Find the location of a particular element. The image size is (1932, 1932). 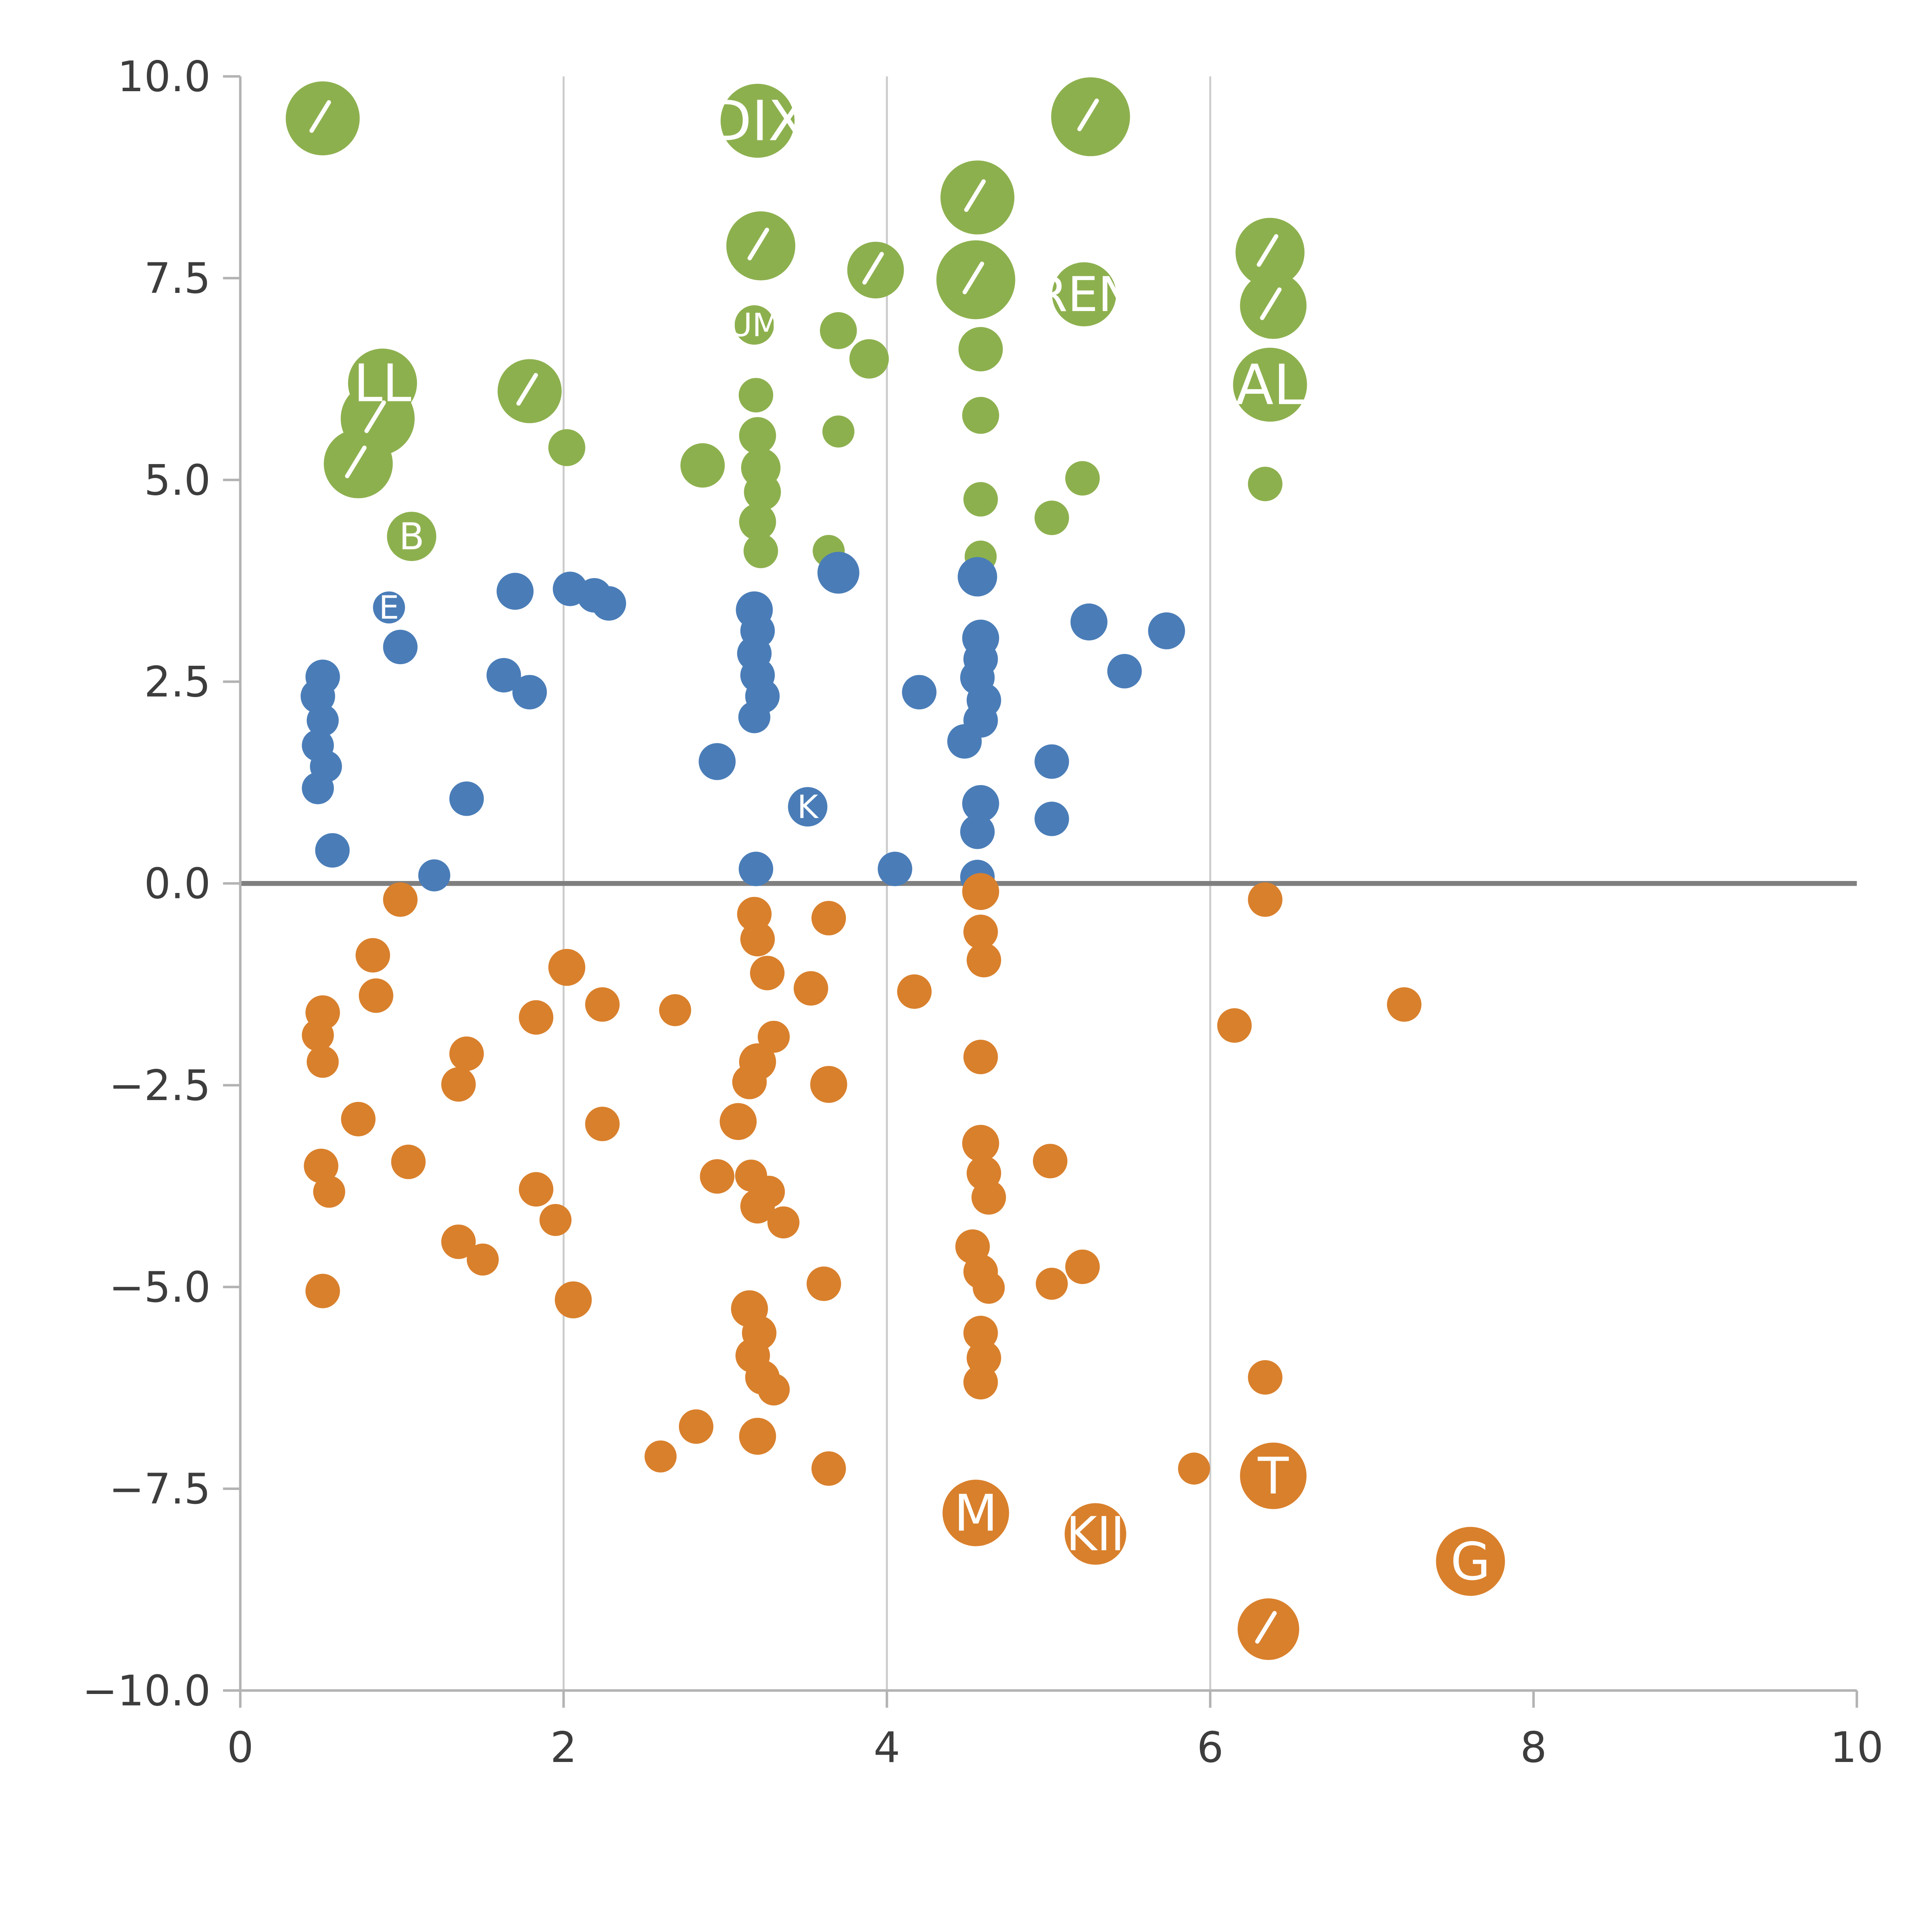

bubble-label: G is located at coordinates (1471, 1562).